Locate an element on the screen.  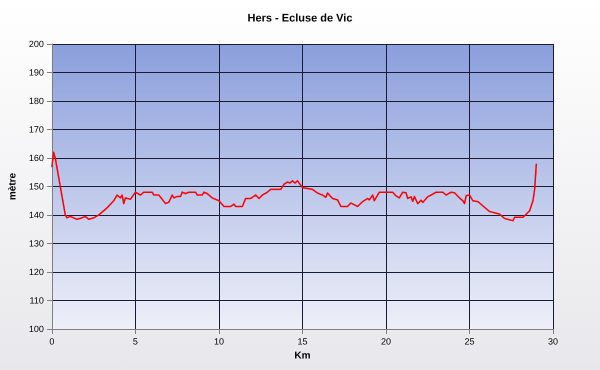
y-tick-label: 120 is located at coordinates (36, 272).